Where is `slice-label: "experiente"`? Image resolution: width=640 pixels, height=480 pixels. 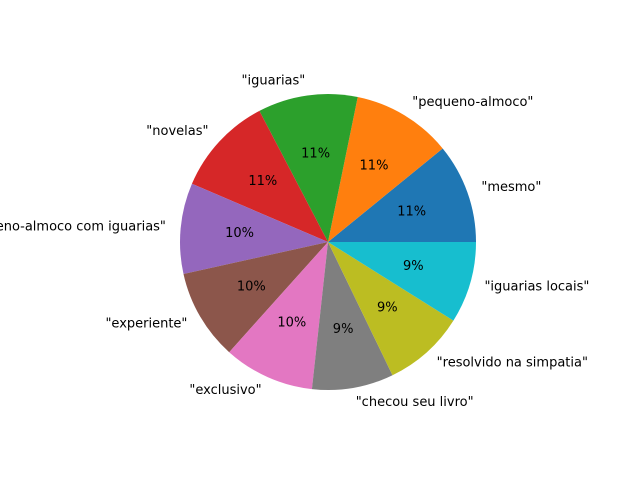 slice-label: "experiente" is located at coordinates (146, 324).